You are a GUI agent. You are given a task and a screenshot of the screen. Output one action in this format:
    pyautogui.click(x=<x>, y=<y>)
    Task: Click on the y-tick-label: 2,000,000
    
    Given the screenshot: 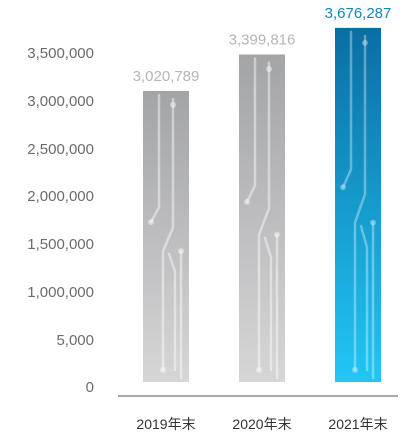 What is the action you would take?
    pyautogui.click(x=60, y=196)
    